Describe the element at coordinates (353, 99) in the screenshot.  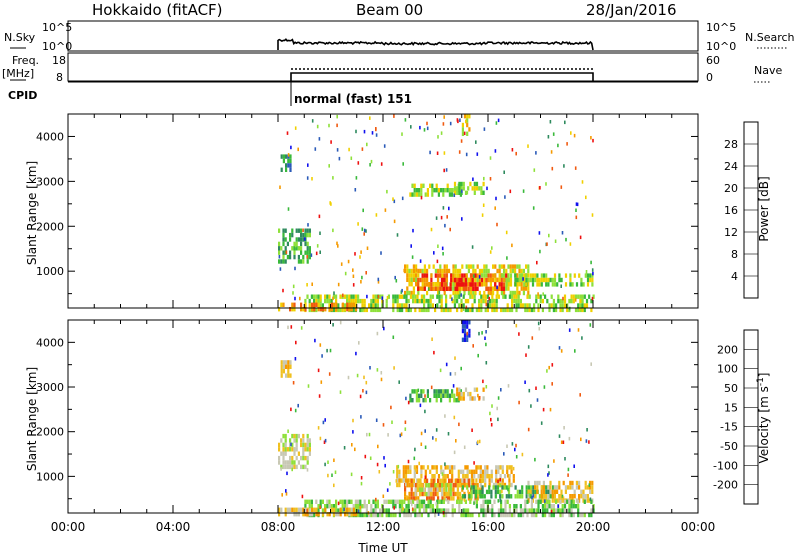
I see `cpid-mode: normal (fast) 151` at that location.